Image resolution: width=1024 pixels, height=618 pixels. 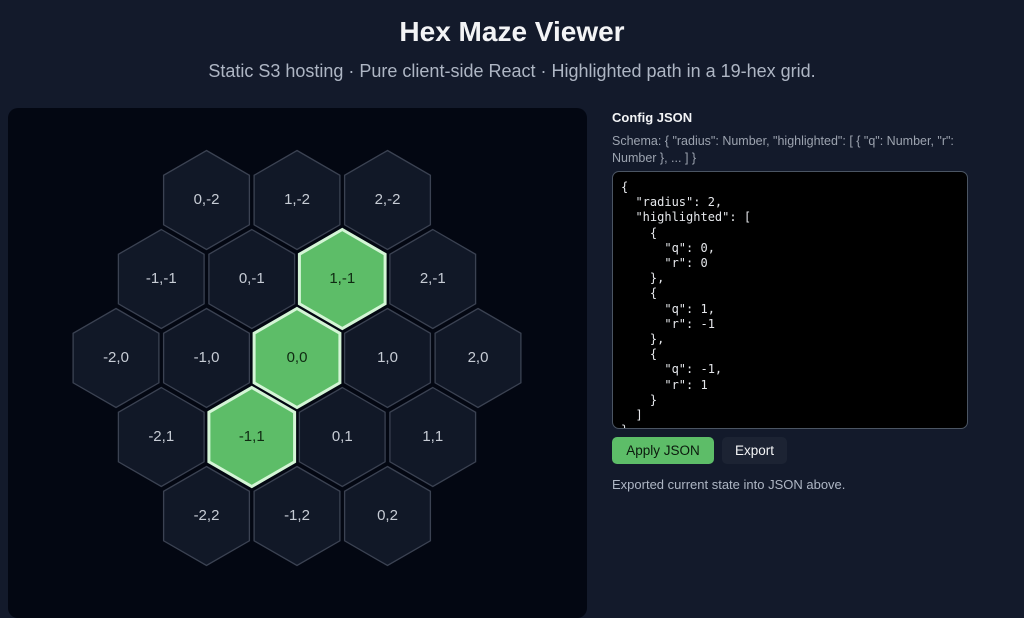 I want to click on hex-label: -1,0, so click(x=207, y=357).